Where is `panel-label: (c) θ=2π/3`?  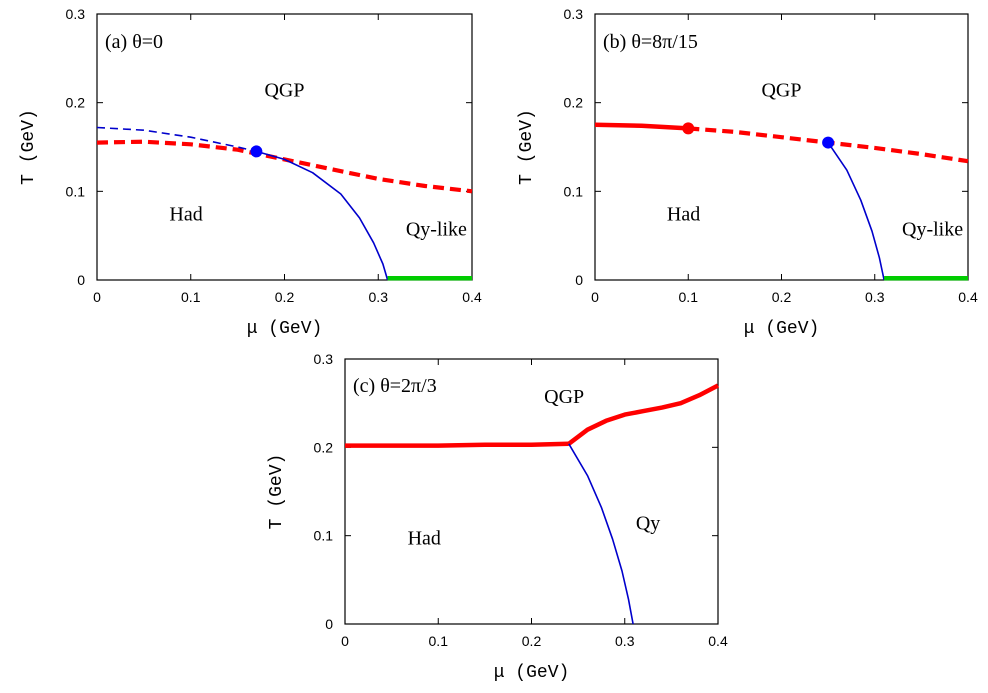 panel-label: (c) θ=2π/3 is located at coordinates (395, 386).